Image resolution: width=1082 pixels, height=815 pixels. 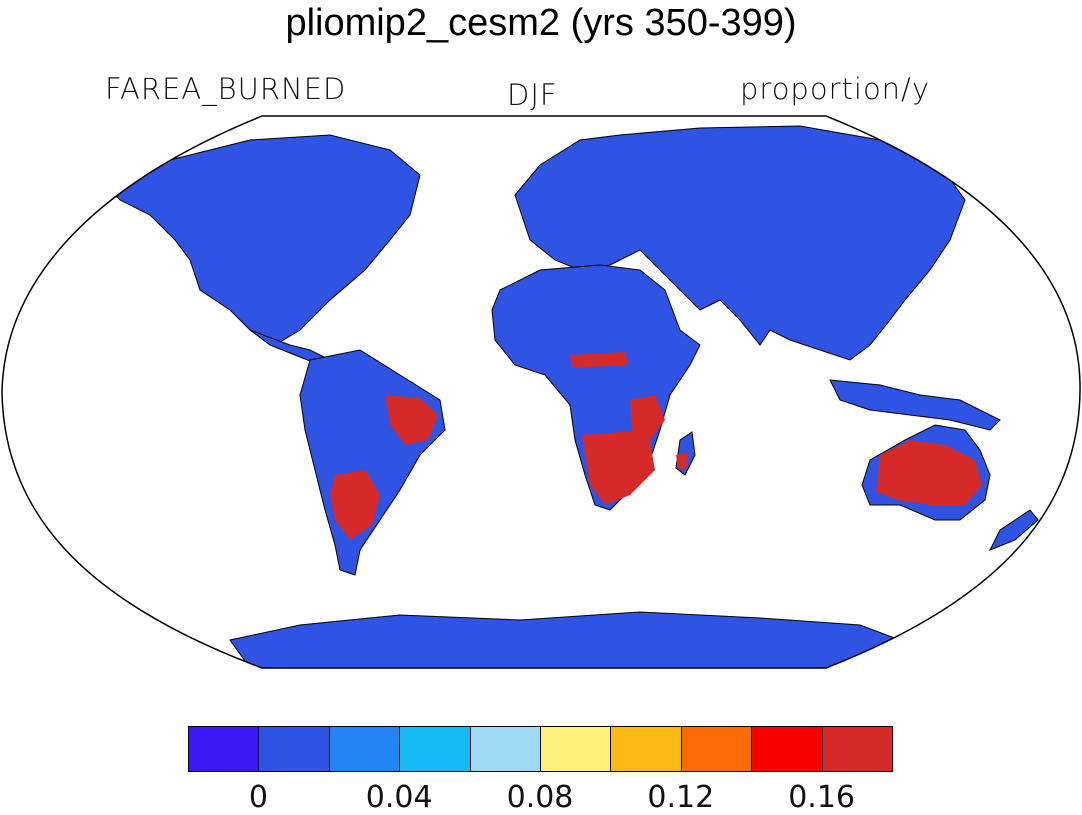 I want to click on burn-africa-south, so click(x=618, y=467).